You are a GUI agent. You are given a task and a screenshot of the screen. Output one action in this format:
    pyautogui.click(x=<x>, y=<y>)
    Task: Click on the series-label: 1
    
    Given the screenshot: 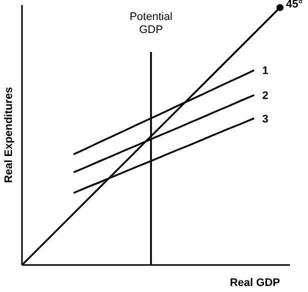 What is the action you would take?
    pyautogui.click(x=265, y=71)
    